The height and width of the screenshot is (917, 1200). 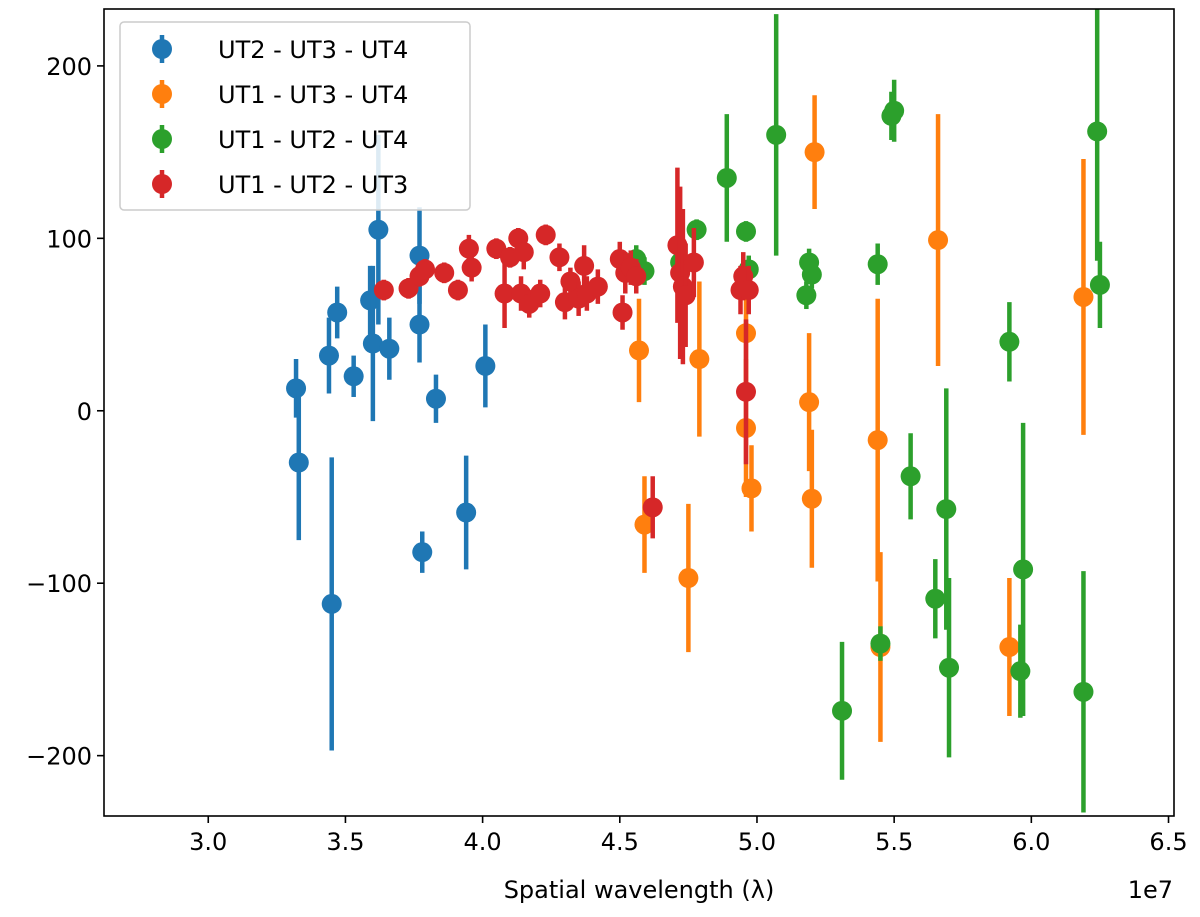 I want to click on legend-label: UT1 - UT2 - UT4, so click(x=313, y=140).